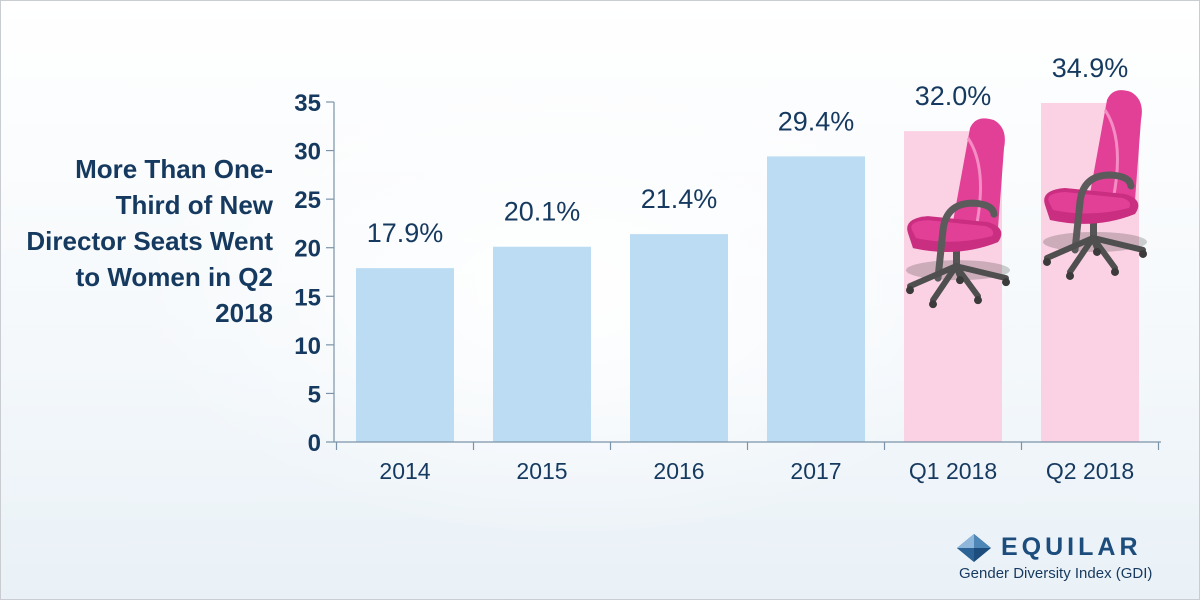  Describe the element at coordinates (974, 548) in the screenshot. I see `equilar-diamond-icon` at that location.